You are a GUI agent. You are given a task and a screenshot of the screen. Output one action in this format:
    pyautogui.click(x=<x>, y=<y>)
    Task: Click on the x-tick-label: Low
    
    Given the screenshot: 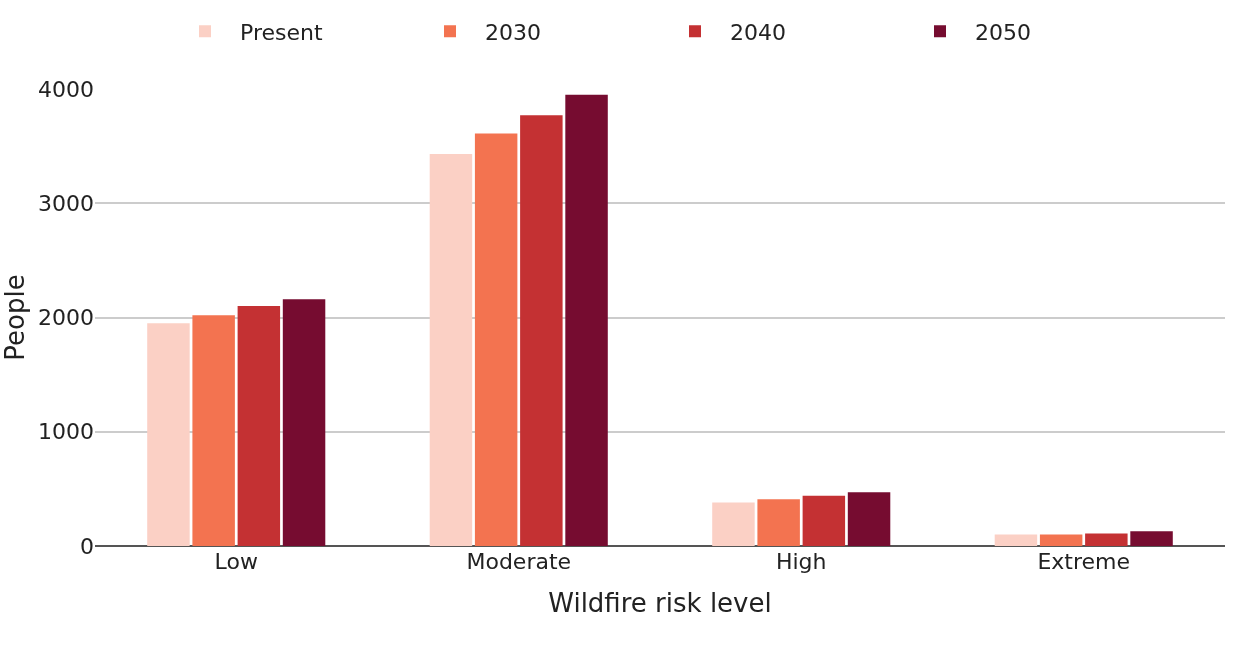 What is the action you would take?
    pyautogui.click(x=236, y=561)
    